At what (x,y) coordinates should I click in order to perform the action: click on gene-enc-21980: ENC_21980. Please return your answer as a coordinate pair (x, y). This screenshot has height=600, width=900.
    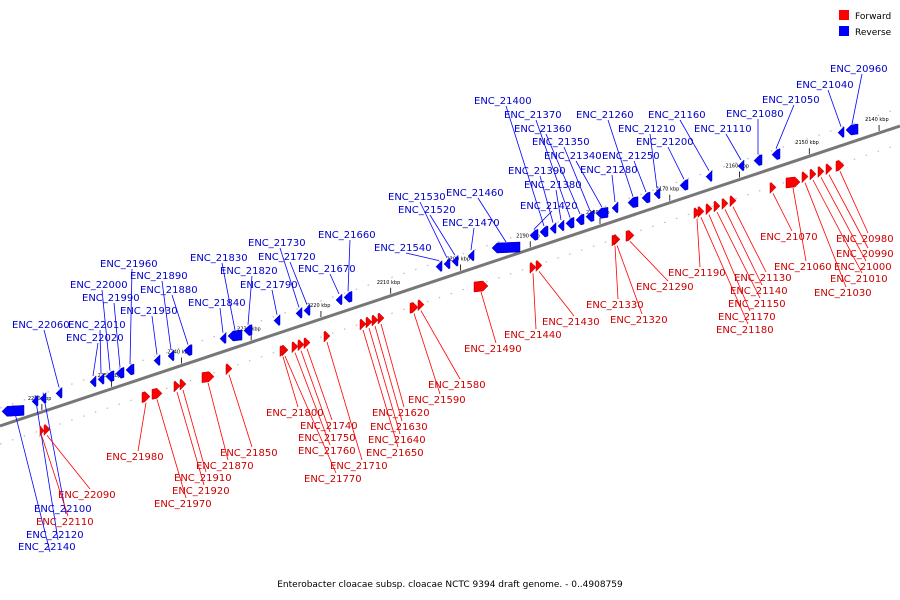
    Looking at the image, I should click on (135, 427).